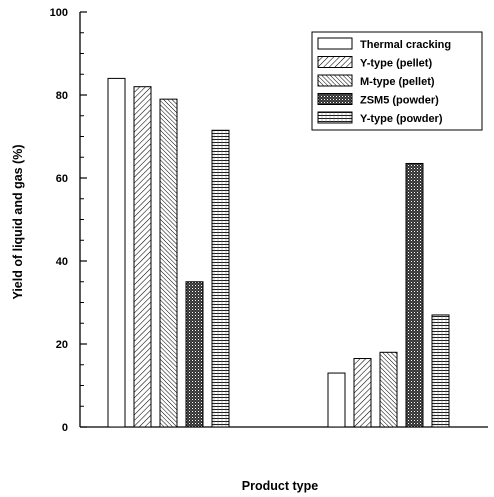  I want to click on bar-group1-zsm5-powder, so click(194, 354).